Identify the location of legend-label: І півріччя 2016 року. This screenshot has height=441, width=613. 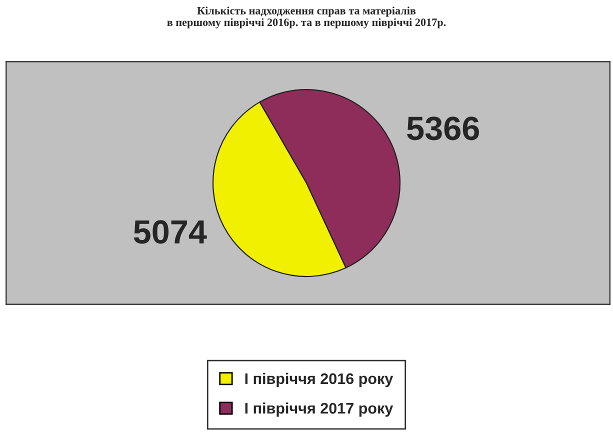
(319, 380).